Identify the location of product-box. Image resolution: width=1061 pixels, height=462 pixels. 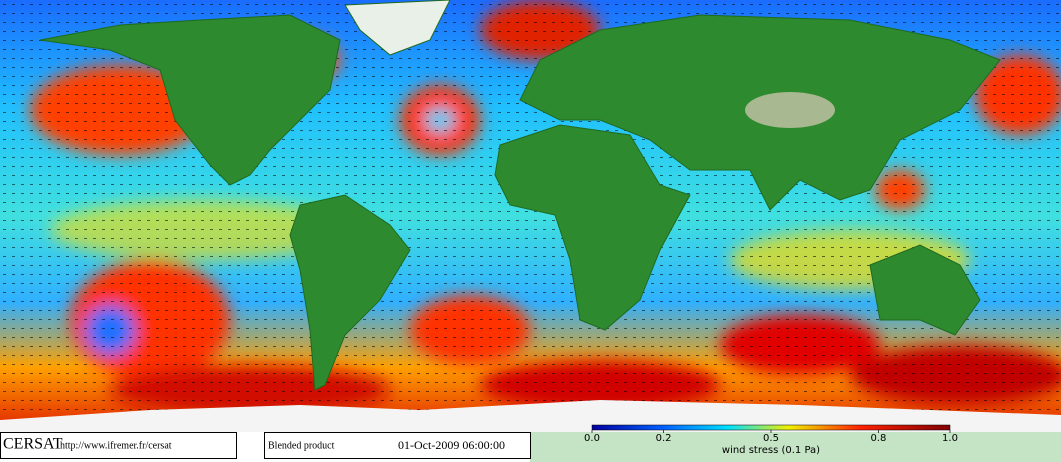
(397, 445).